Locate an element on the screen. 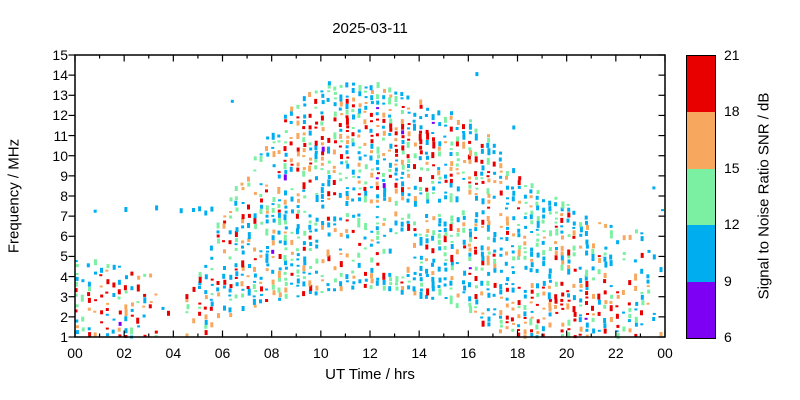 The image size is (800, 400). y-tick-label: 14 is located at coordinates (60, 75).